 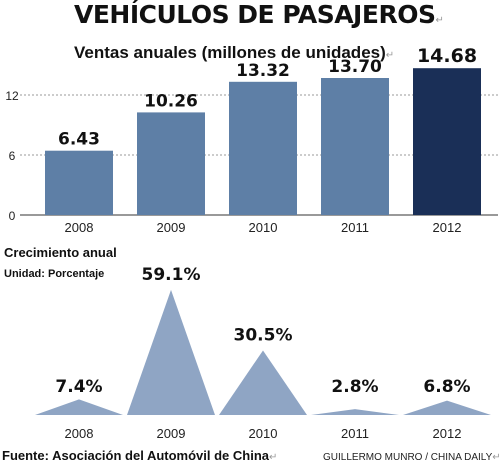 I want to click on bar-value-label: 13.32, so click(x=263, y=71).